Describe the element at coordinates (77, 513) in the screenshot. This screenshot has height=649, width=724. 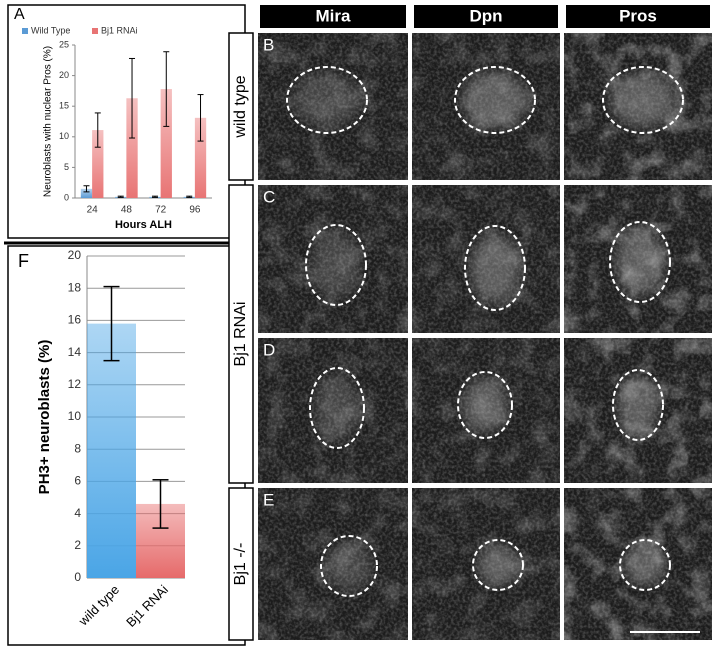
I see `y-tick-label: 4` at that location.